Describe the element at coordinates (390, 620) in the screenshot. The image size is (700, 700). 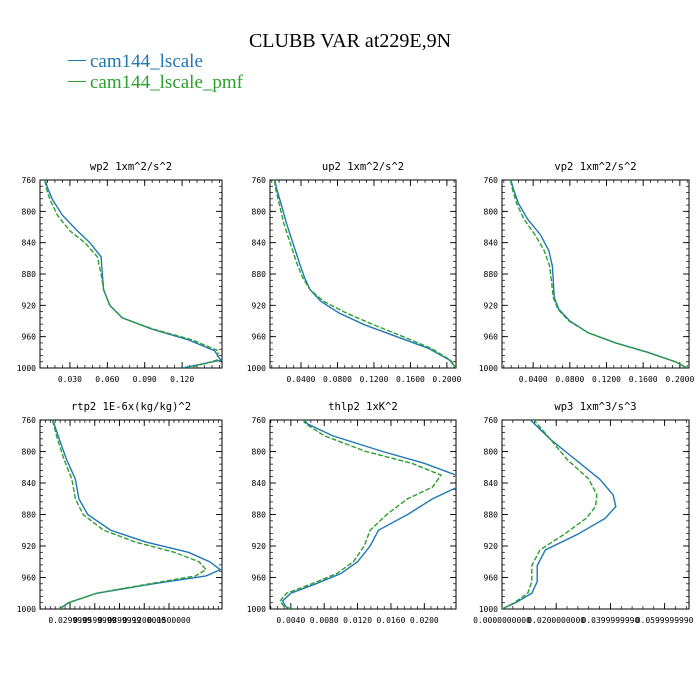
I see `x-tick-label: 0.0160` at that location.